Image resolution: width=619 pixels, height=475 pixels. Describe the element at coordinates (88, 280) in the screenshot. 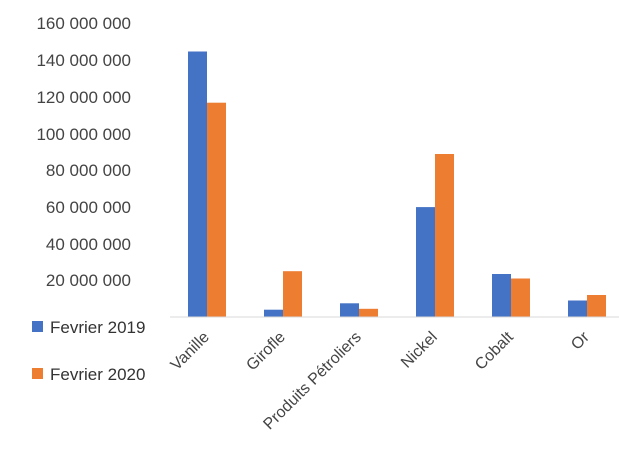

I see `y-tick-label: 20 000 000` at that location.